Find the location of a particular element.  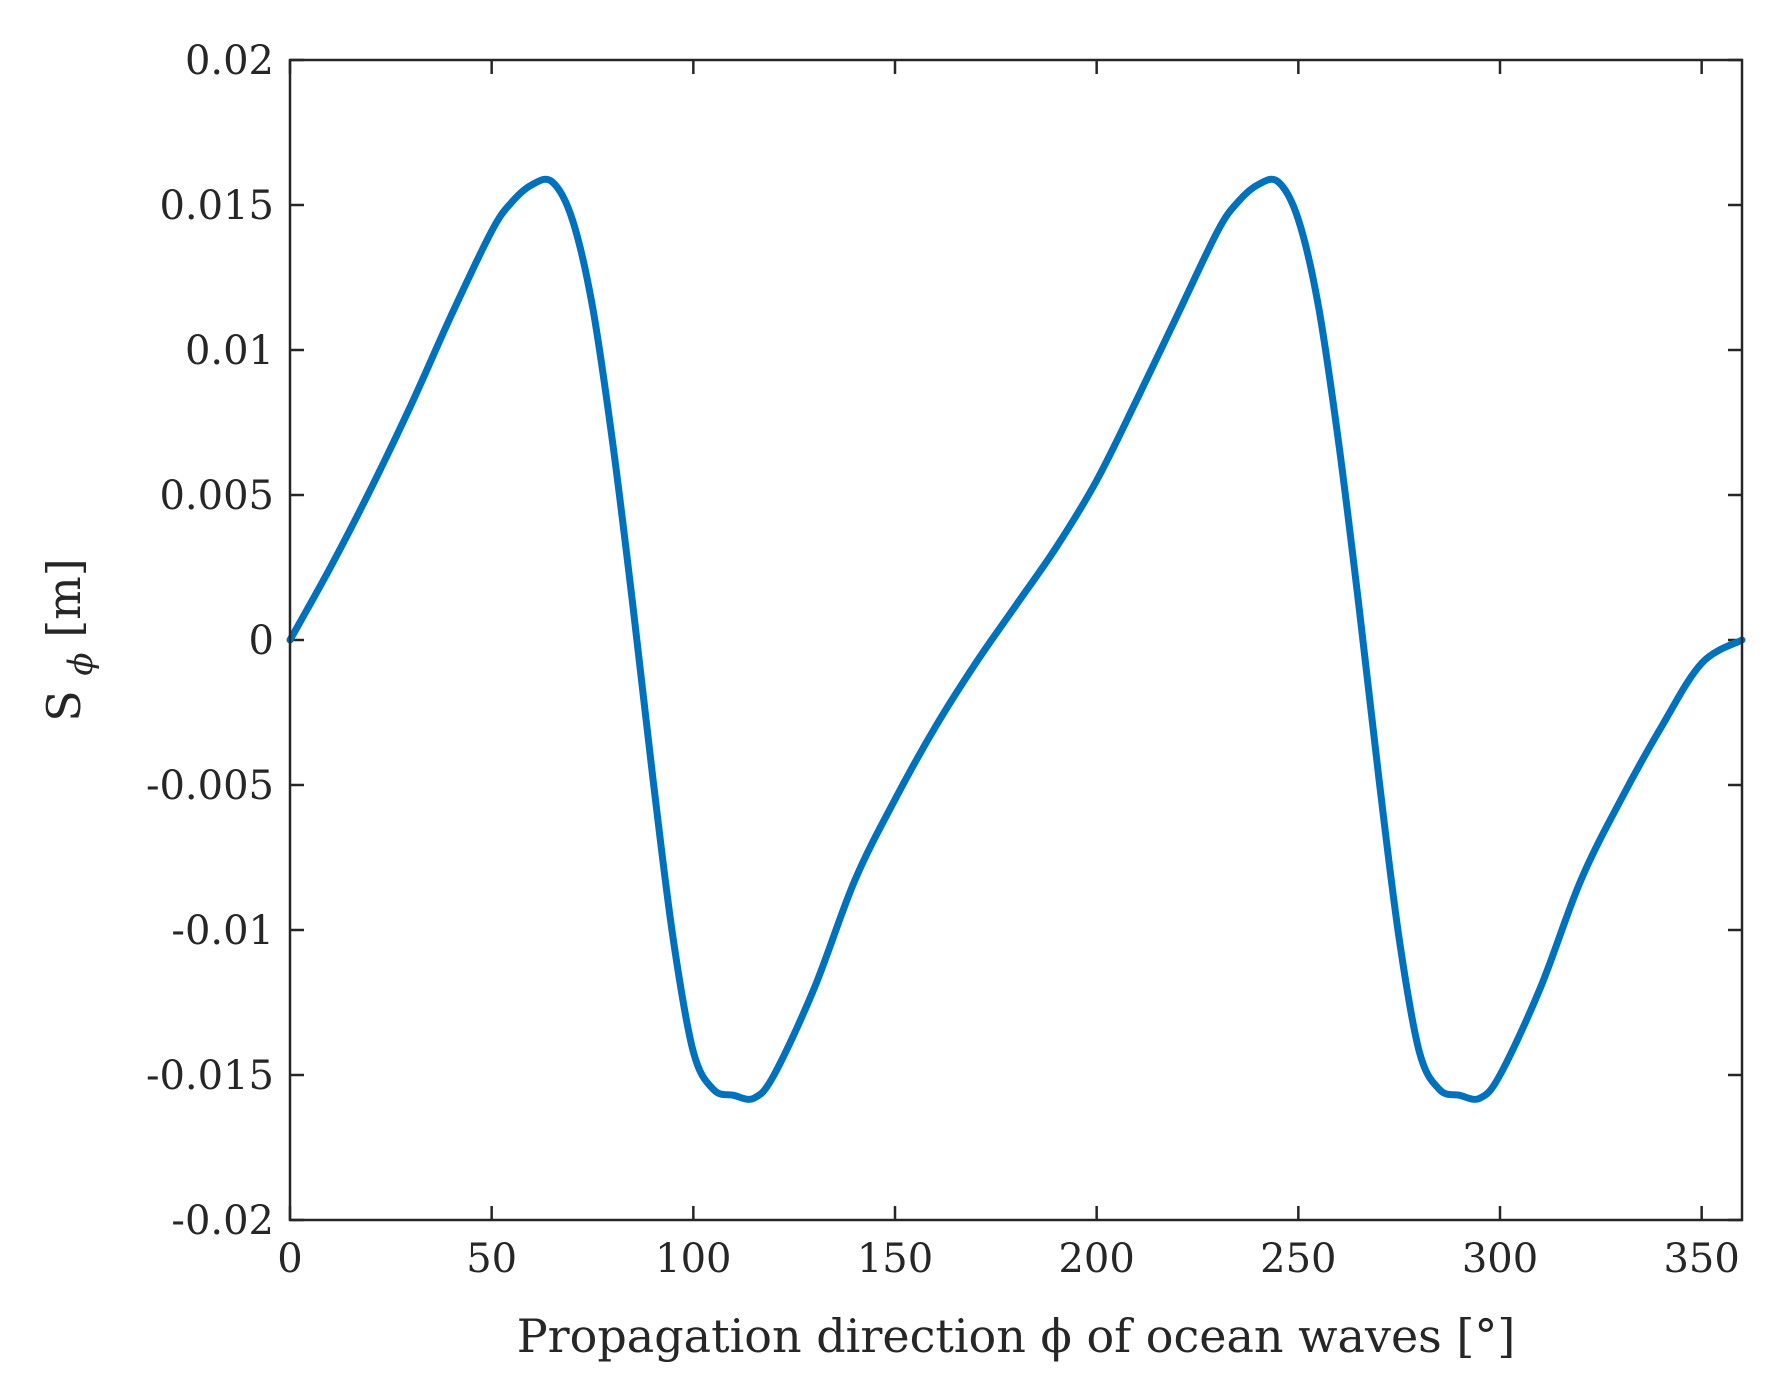

y-tick-label: 0.015 is located at coordinates (216, 206).